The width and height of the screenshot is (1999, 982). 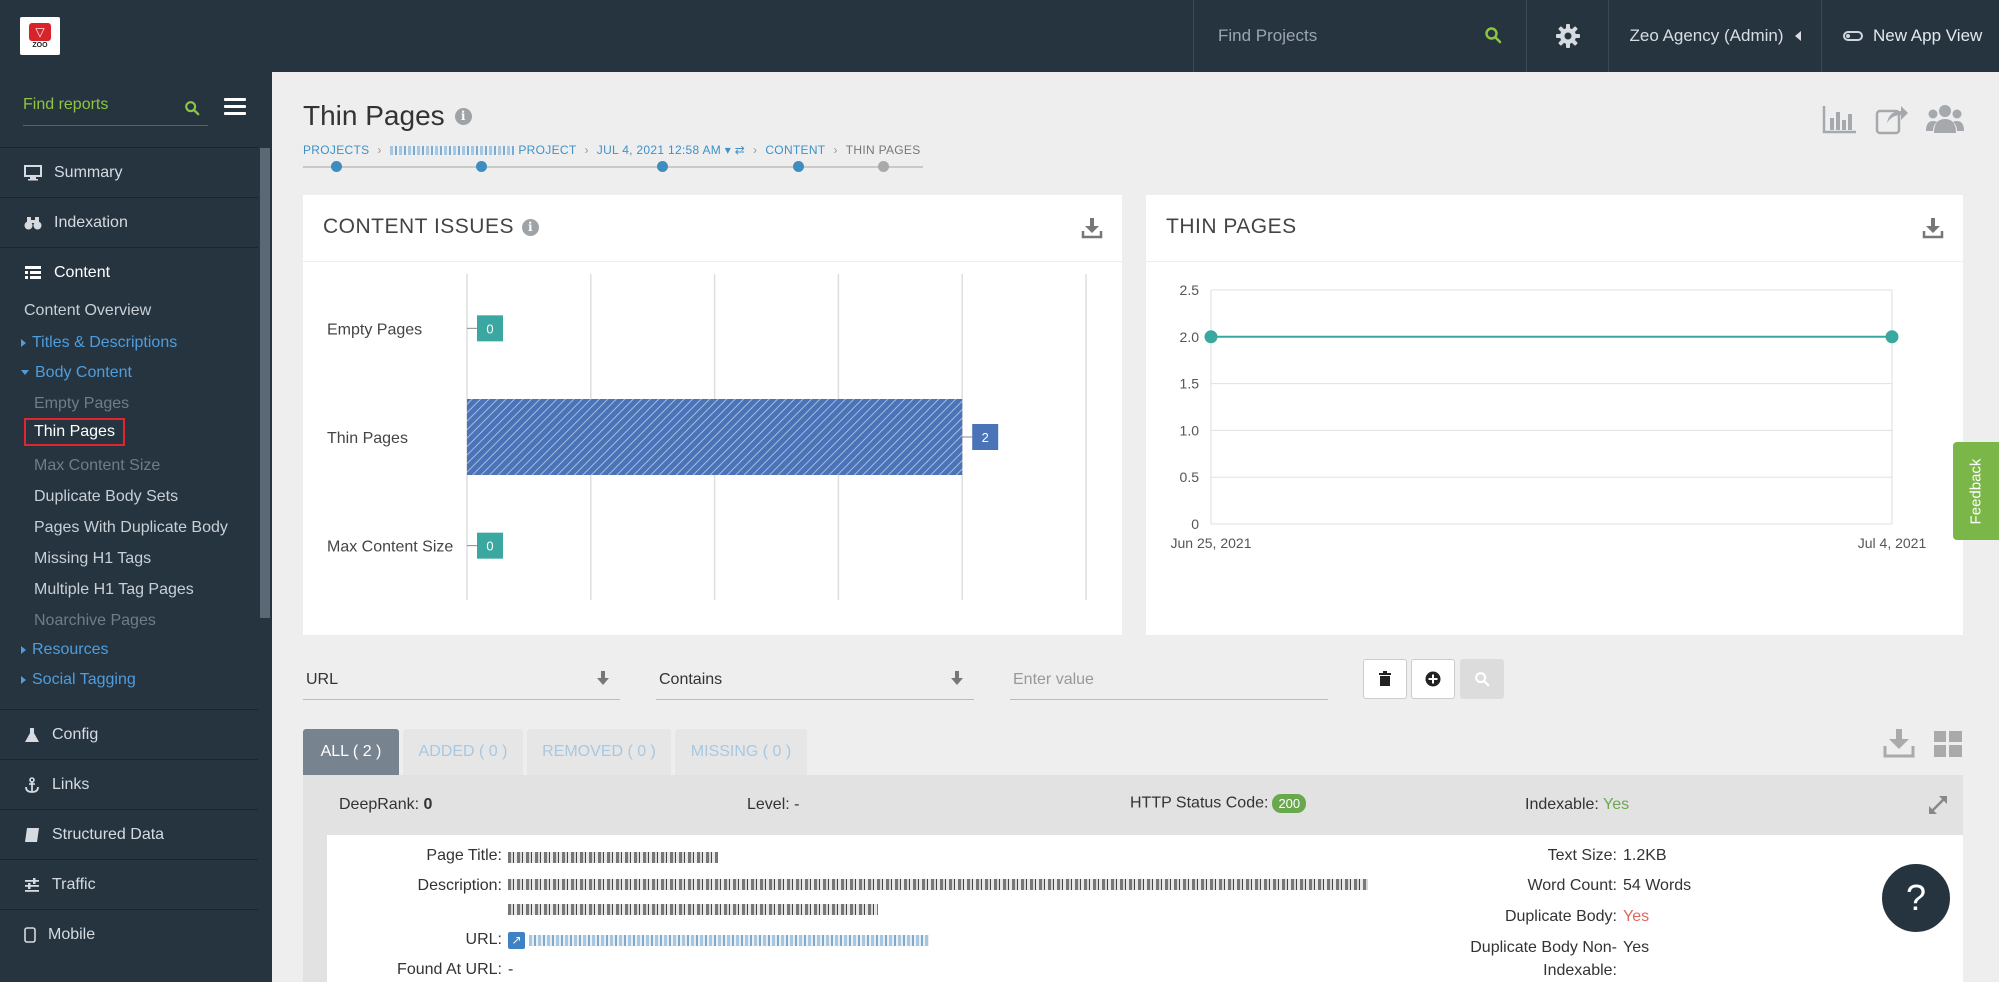 I want to click on sidebar-item-missing-h1-tags: Missing H1 Tags, so click(x=93, y=558).